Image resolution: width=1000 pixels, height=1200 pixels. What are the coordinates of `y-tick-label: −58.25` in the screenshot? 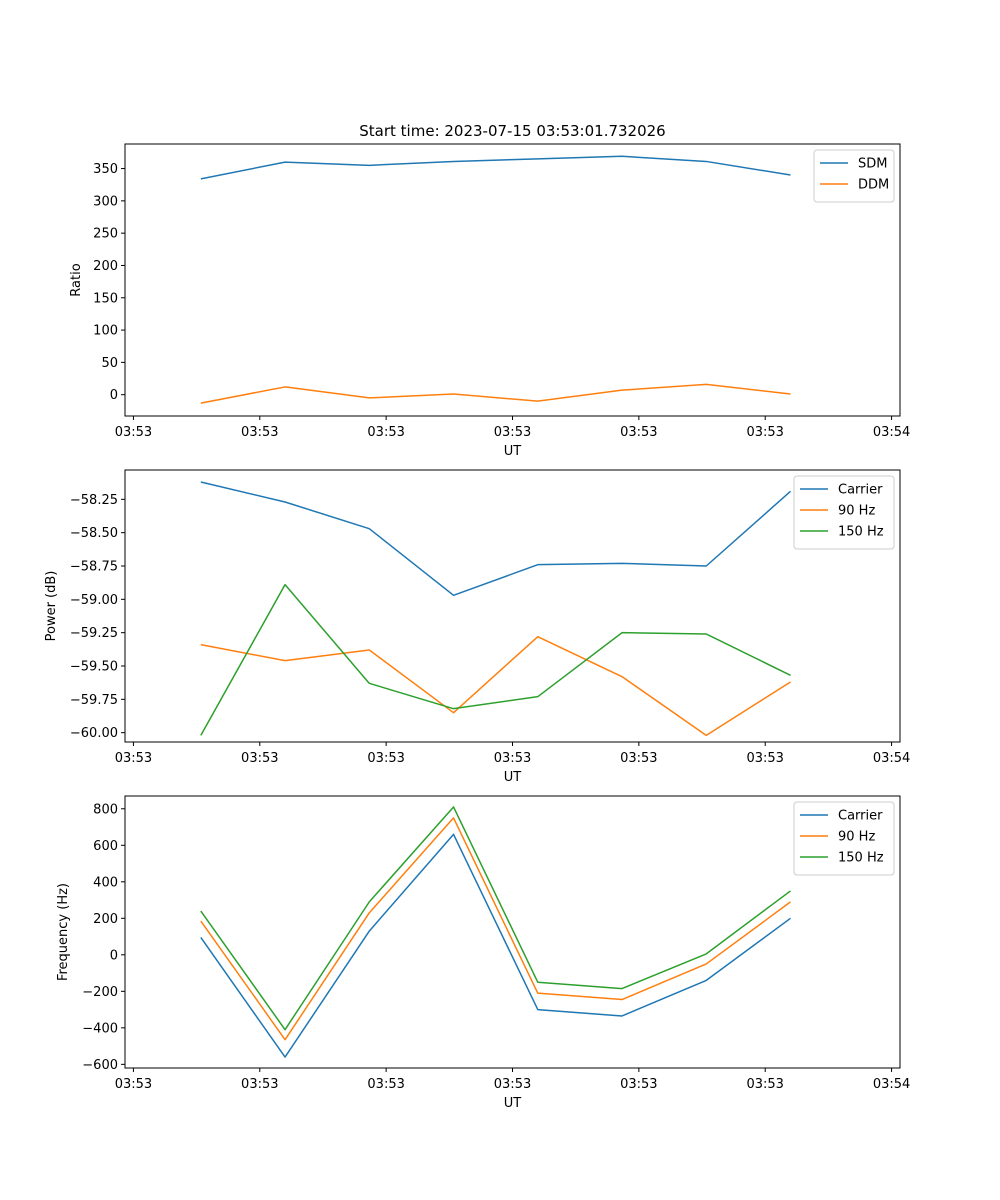 It's located at (94, 500).